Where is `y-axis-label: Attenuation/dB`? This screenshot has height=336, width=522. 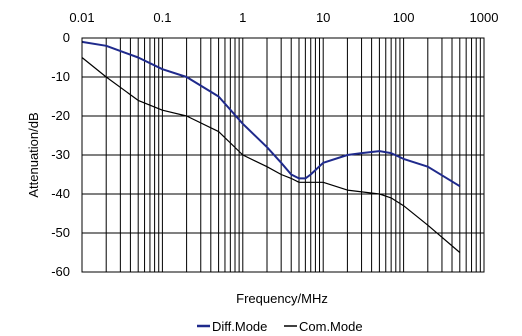
y-axis-label: Attenuation/dB is located at coordinates (33, 154).